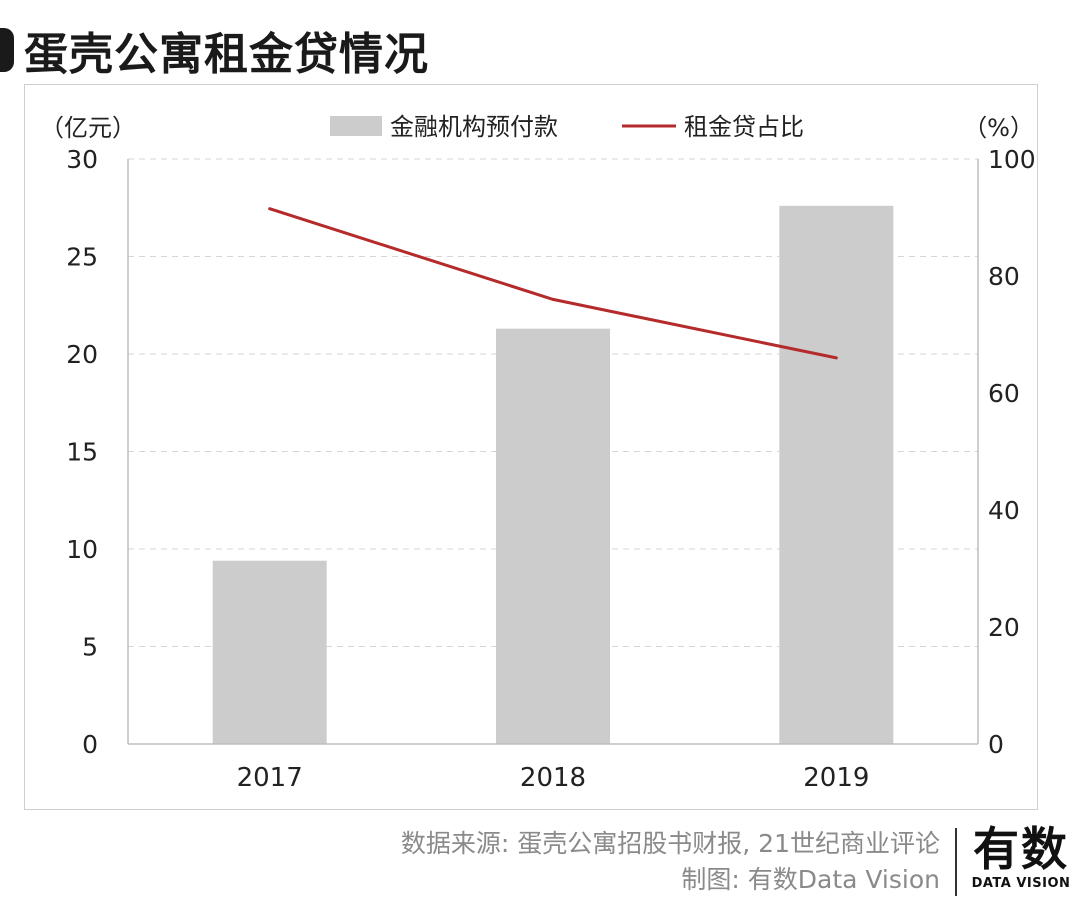 This screenshot has width=1080, height=909. I want to click on brand-divider, so click(956, 862).